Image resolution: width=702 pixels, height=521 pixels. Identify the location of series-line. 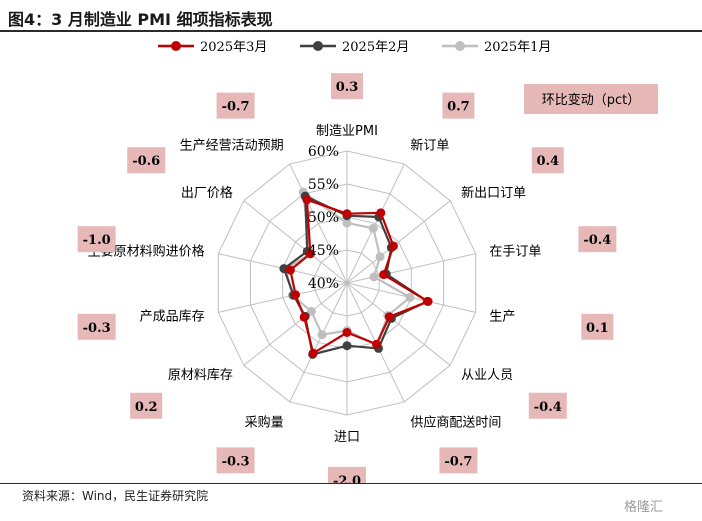
(356, 275).